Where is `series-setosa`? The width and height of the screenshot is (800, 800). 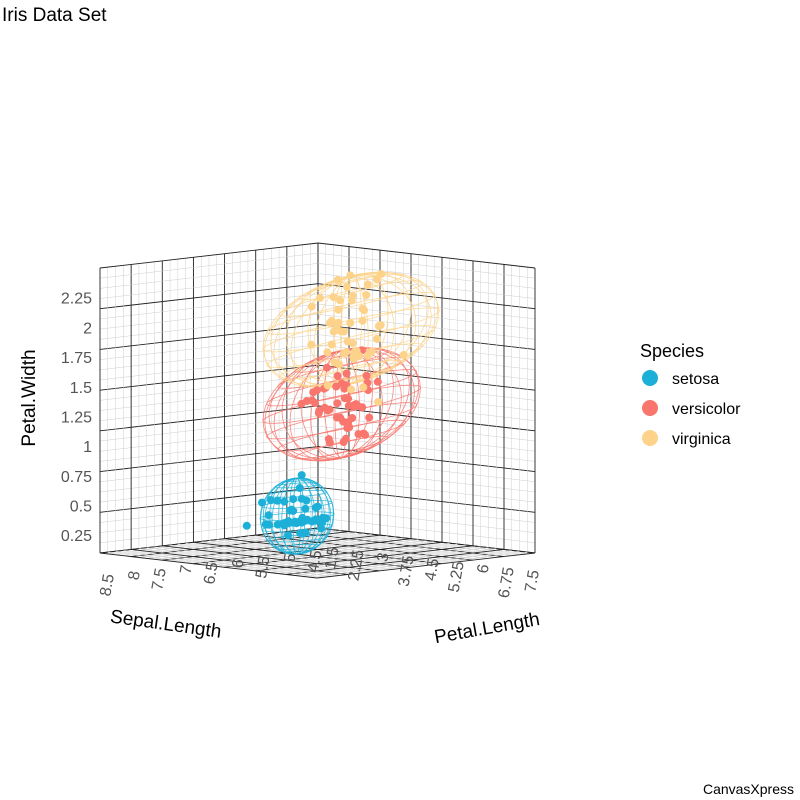 series-setosa is located at coordinates (286, 505).